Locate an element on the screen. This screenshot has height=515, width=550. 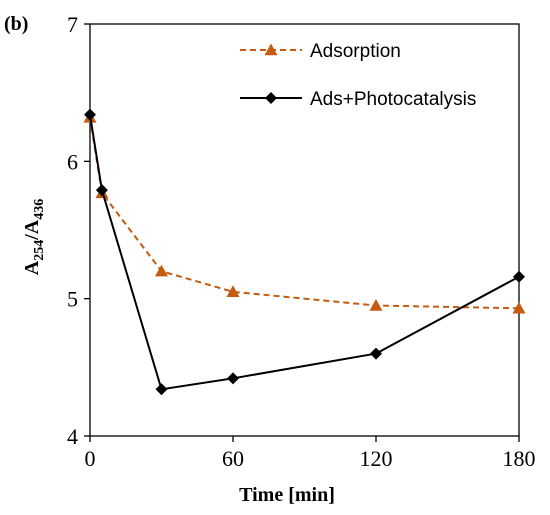
x-tick-label: 0 is located at coordinates (90, 458).